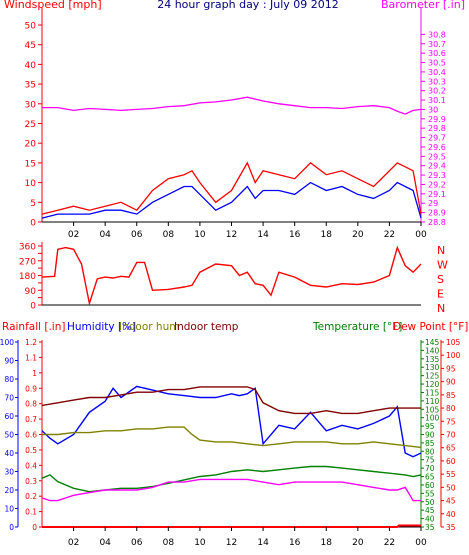  Describe the element at coordinates (432, 350) in the screenshot. I see `p3-temp-tick-label: 140` at that location.